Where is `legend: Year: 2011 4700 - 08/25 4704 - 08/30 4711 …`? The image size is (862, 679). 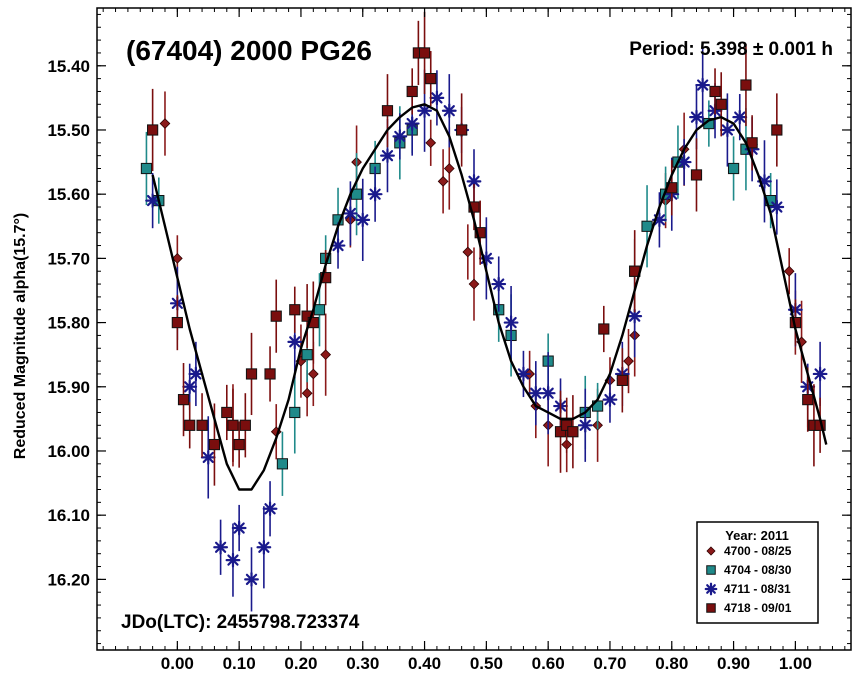
legend: Year: 2011 4700 - 08/25 4704 - 08/30 4711 … is located at coordinates (757, 572).